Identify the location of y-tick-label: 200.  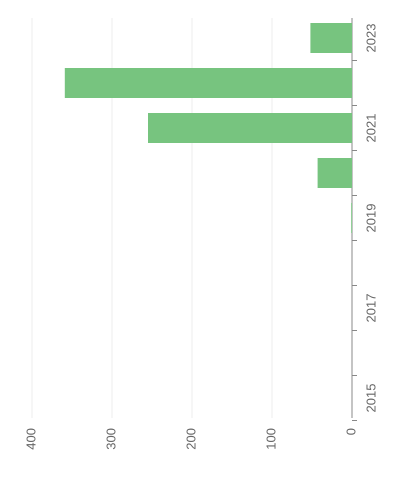
(190, 439).